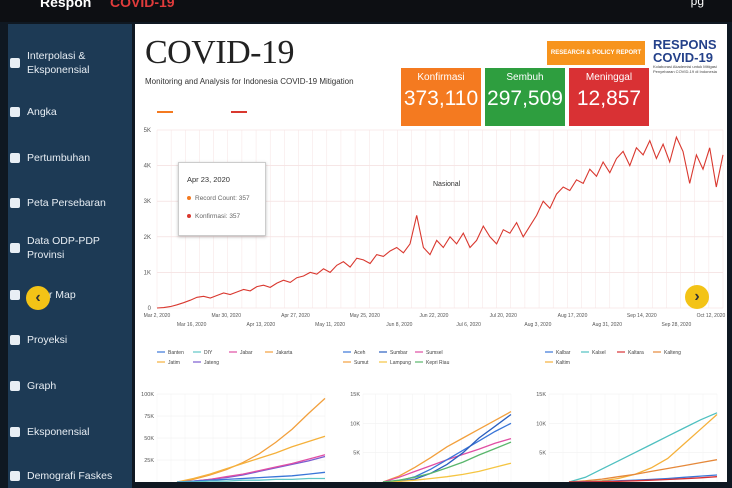  I want to click on legend-label: Aceh, so click(360, 353).